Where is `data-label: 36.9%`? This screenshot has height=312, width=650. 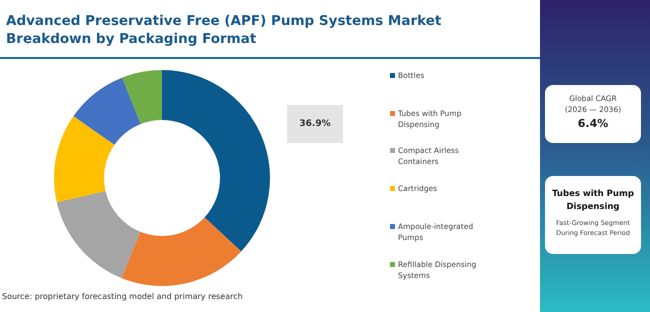
data-label: 36.9% is located at coordinates (315, 124).